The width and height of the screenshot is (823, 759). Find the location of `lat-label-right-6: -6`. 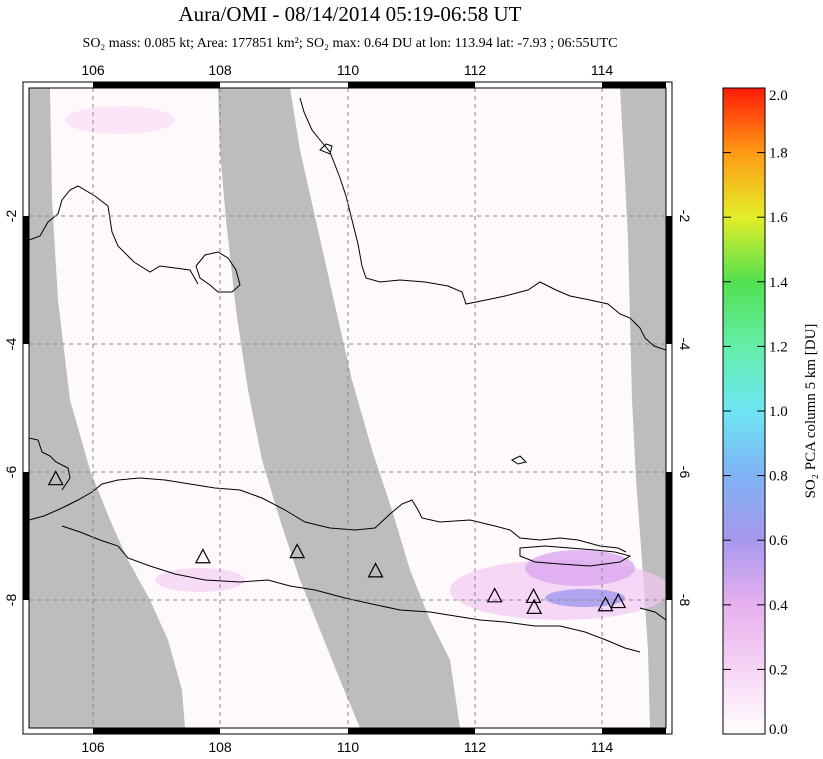

lat-label-right-6: -6 is located at coordinates (685, 472).